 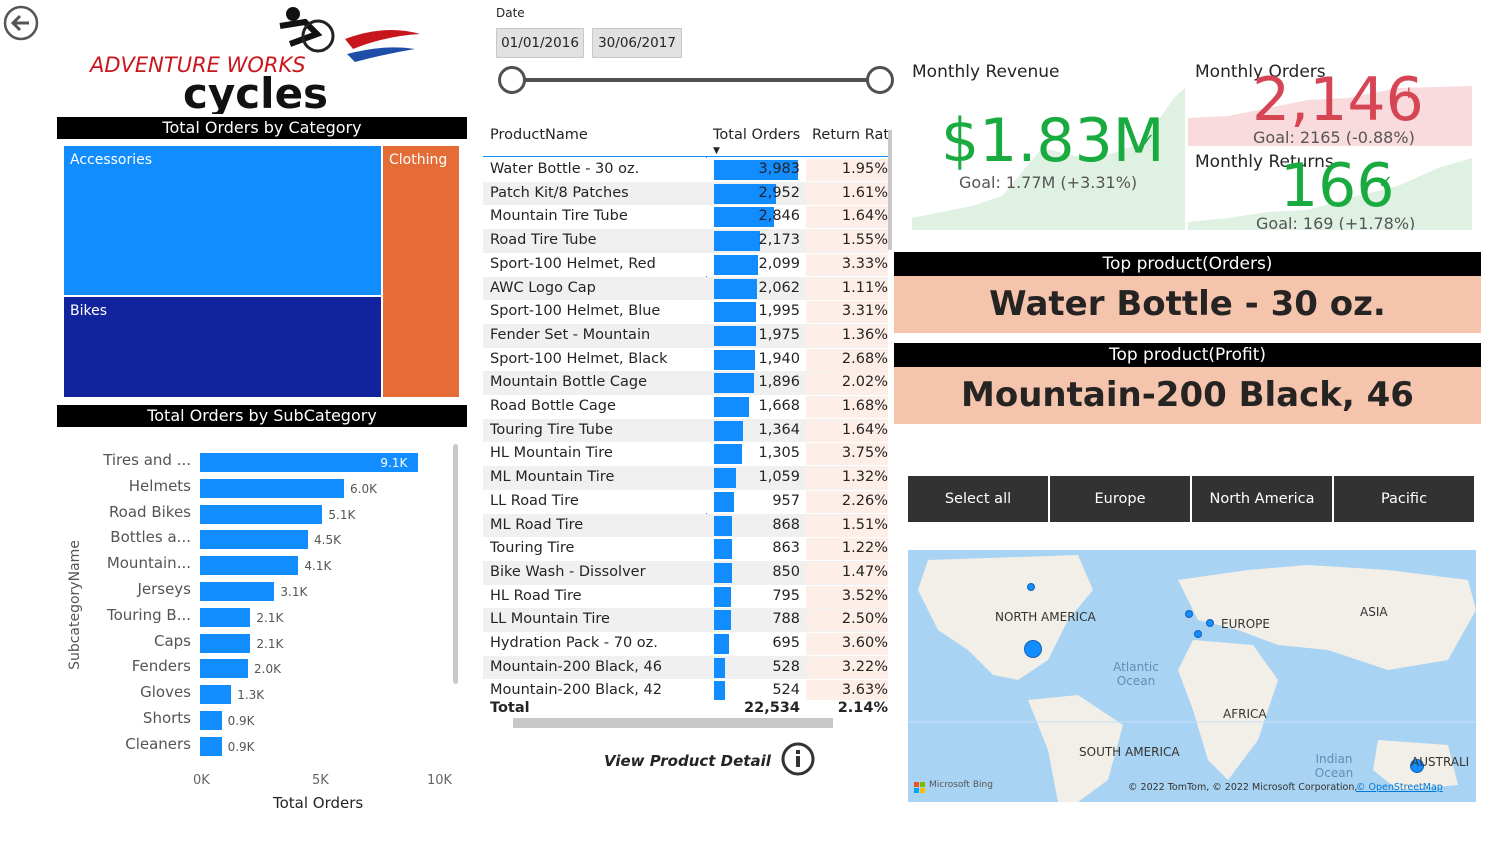 I want to click on bar-data-label: 2.0K, so click(x=267, y=669).